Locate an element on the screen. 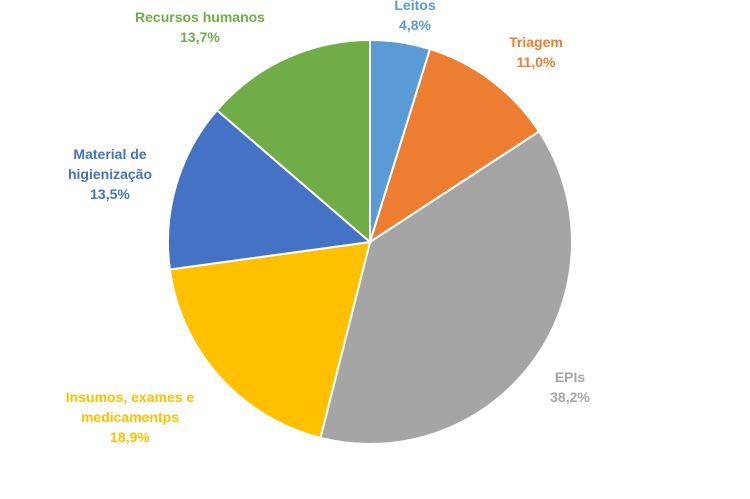 The image size is (750, 499). slice-label-4: Material de higienização 13,5% is located at coordinates (110, 174).